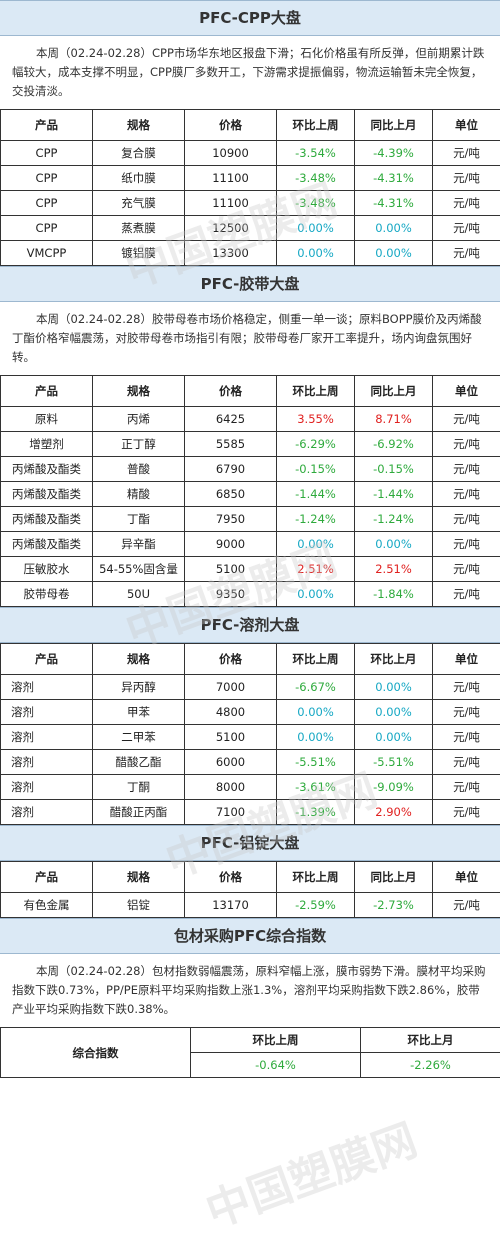 This screenshot has width=500, height=1240. Describe the element at coordinates (139, 569) in the screenshot. I see `cell-spec: 54-55%固含量` at that location.